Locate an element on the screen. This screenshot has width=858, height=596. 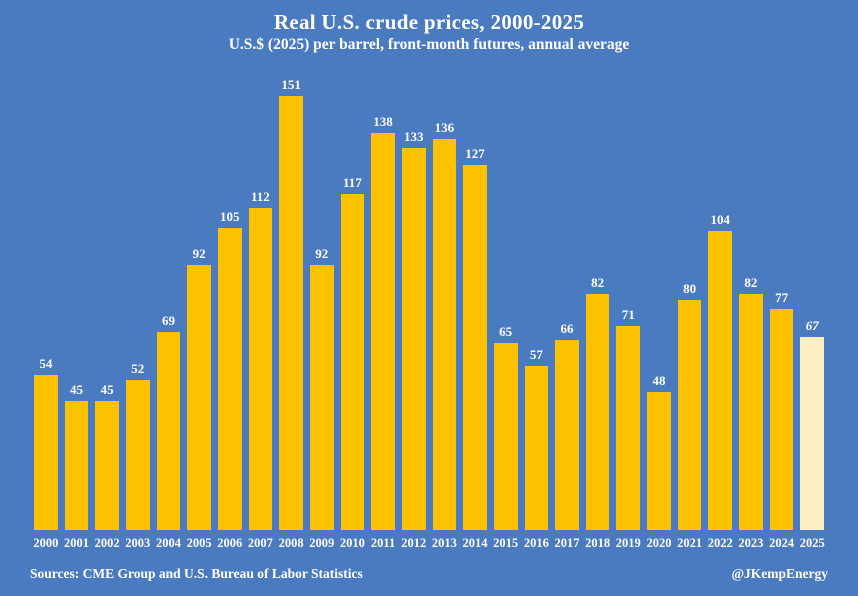
bar-group-2003: 52 2003 is located at coordinates (138, 311).